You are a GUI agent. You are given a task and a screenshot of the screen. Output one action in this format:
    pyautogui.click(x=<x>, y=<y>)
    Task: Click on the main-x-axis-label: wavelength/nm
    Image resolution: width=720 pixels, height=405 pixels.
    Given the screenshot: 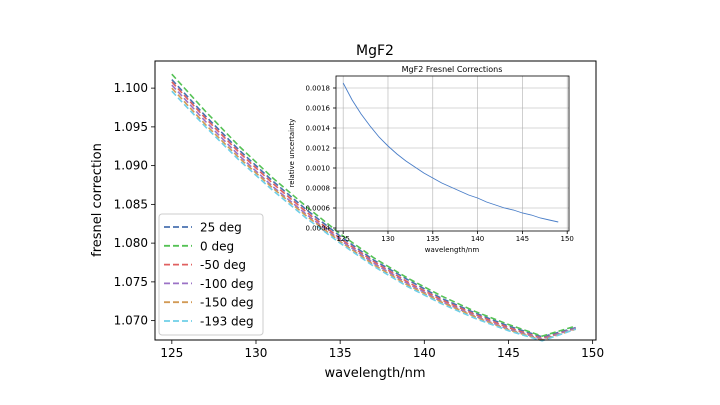 What is the action you would take?
    pyautogui.click(x=374, y=373)
    